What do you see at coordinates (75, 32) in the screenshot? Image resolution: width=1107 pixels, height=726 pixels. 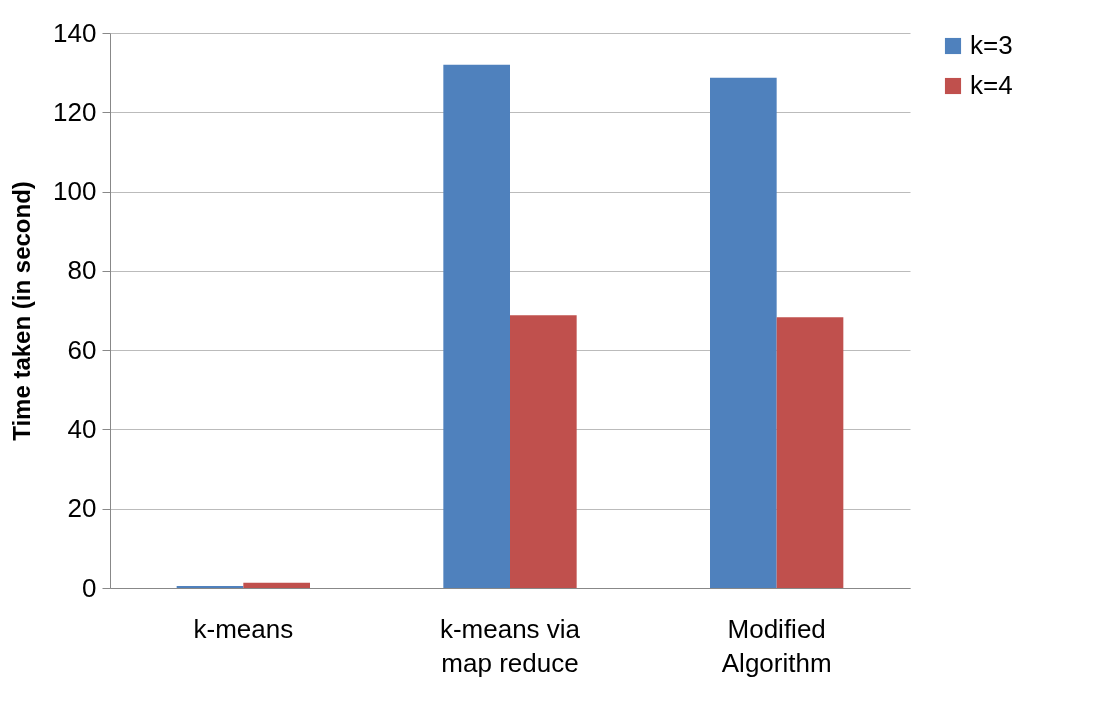 I see `y-tick-label: 140` at bounding box center [75, 32].